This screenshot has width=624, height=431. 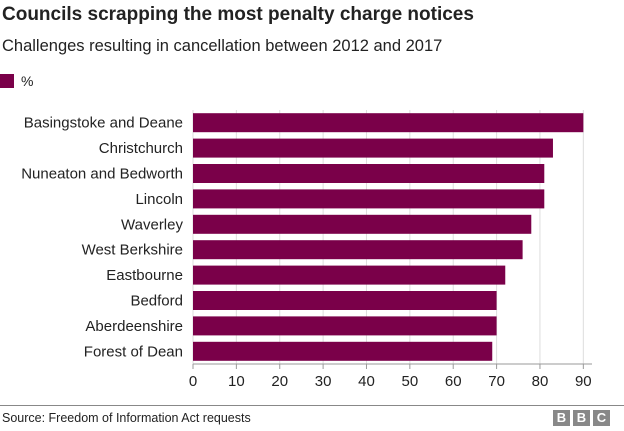 I want to click on category-label: Lincoln, so click(x=159, y=199).